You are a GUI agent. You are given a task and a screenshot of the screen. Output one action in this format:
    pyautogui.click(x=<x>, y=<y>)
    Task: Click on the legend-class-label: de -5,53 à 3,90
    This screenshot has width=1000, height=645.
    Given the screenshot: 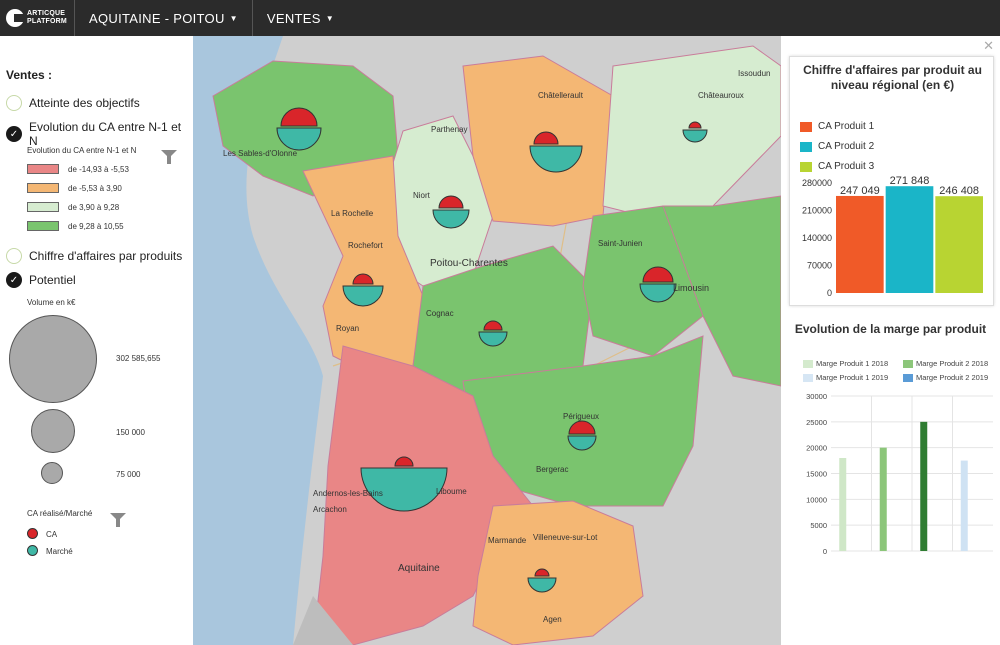 What is the action you would take?
    pyautogui.click(x=95, y=188)
    